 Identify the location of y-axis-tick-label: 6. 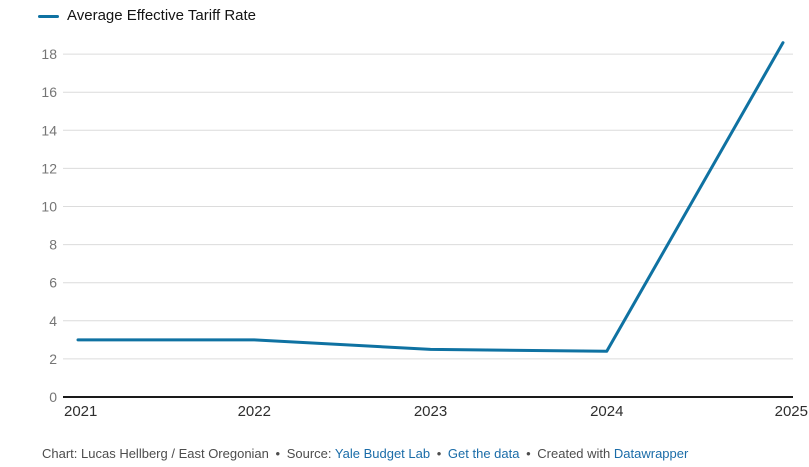
(53, 283).